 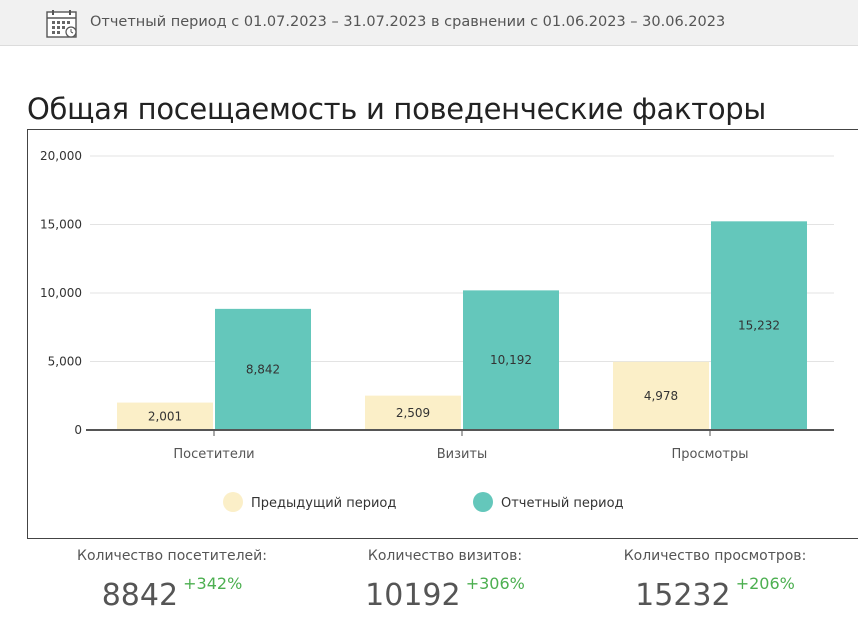 What do you see at coordinates (61, 293) in the screenshot?
I see `y-tick-label: 10,000` at bounding box center [61, 293].